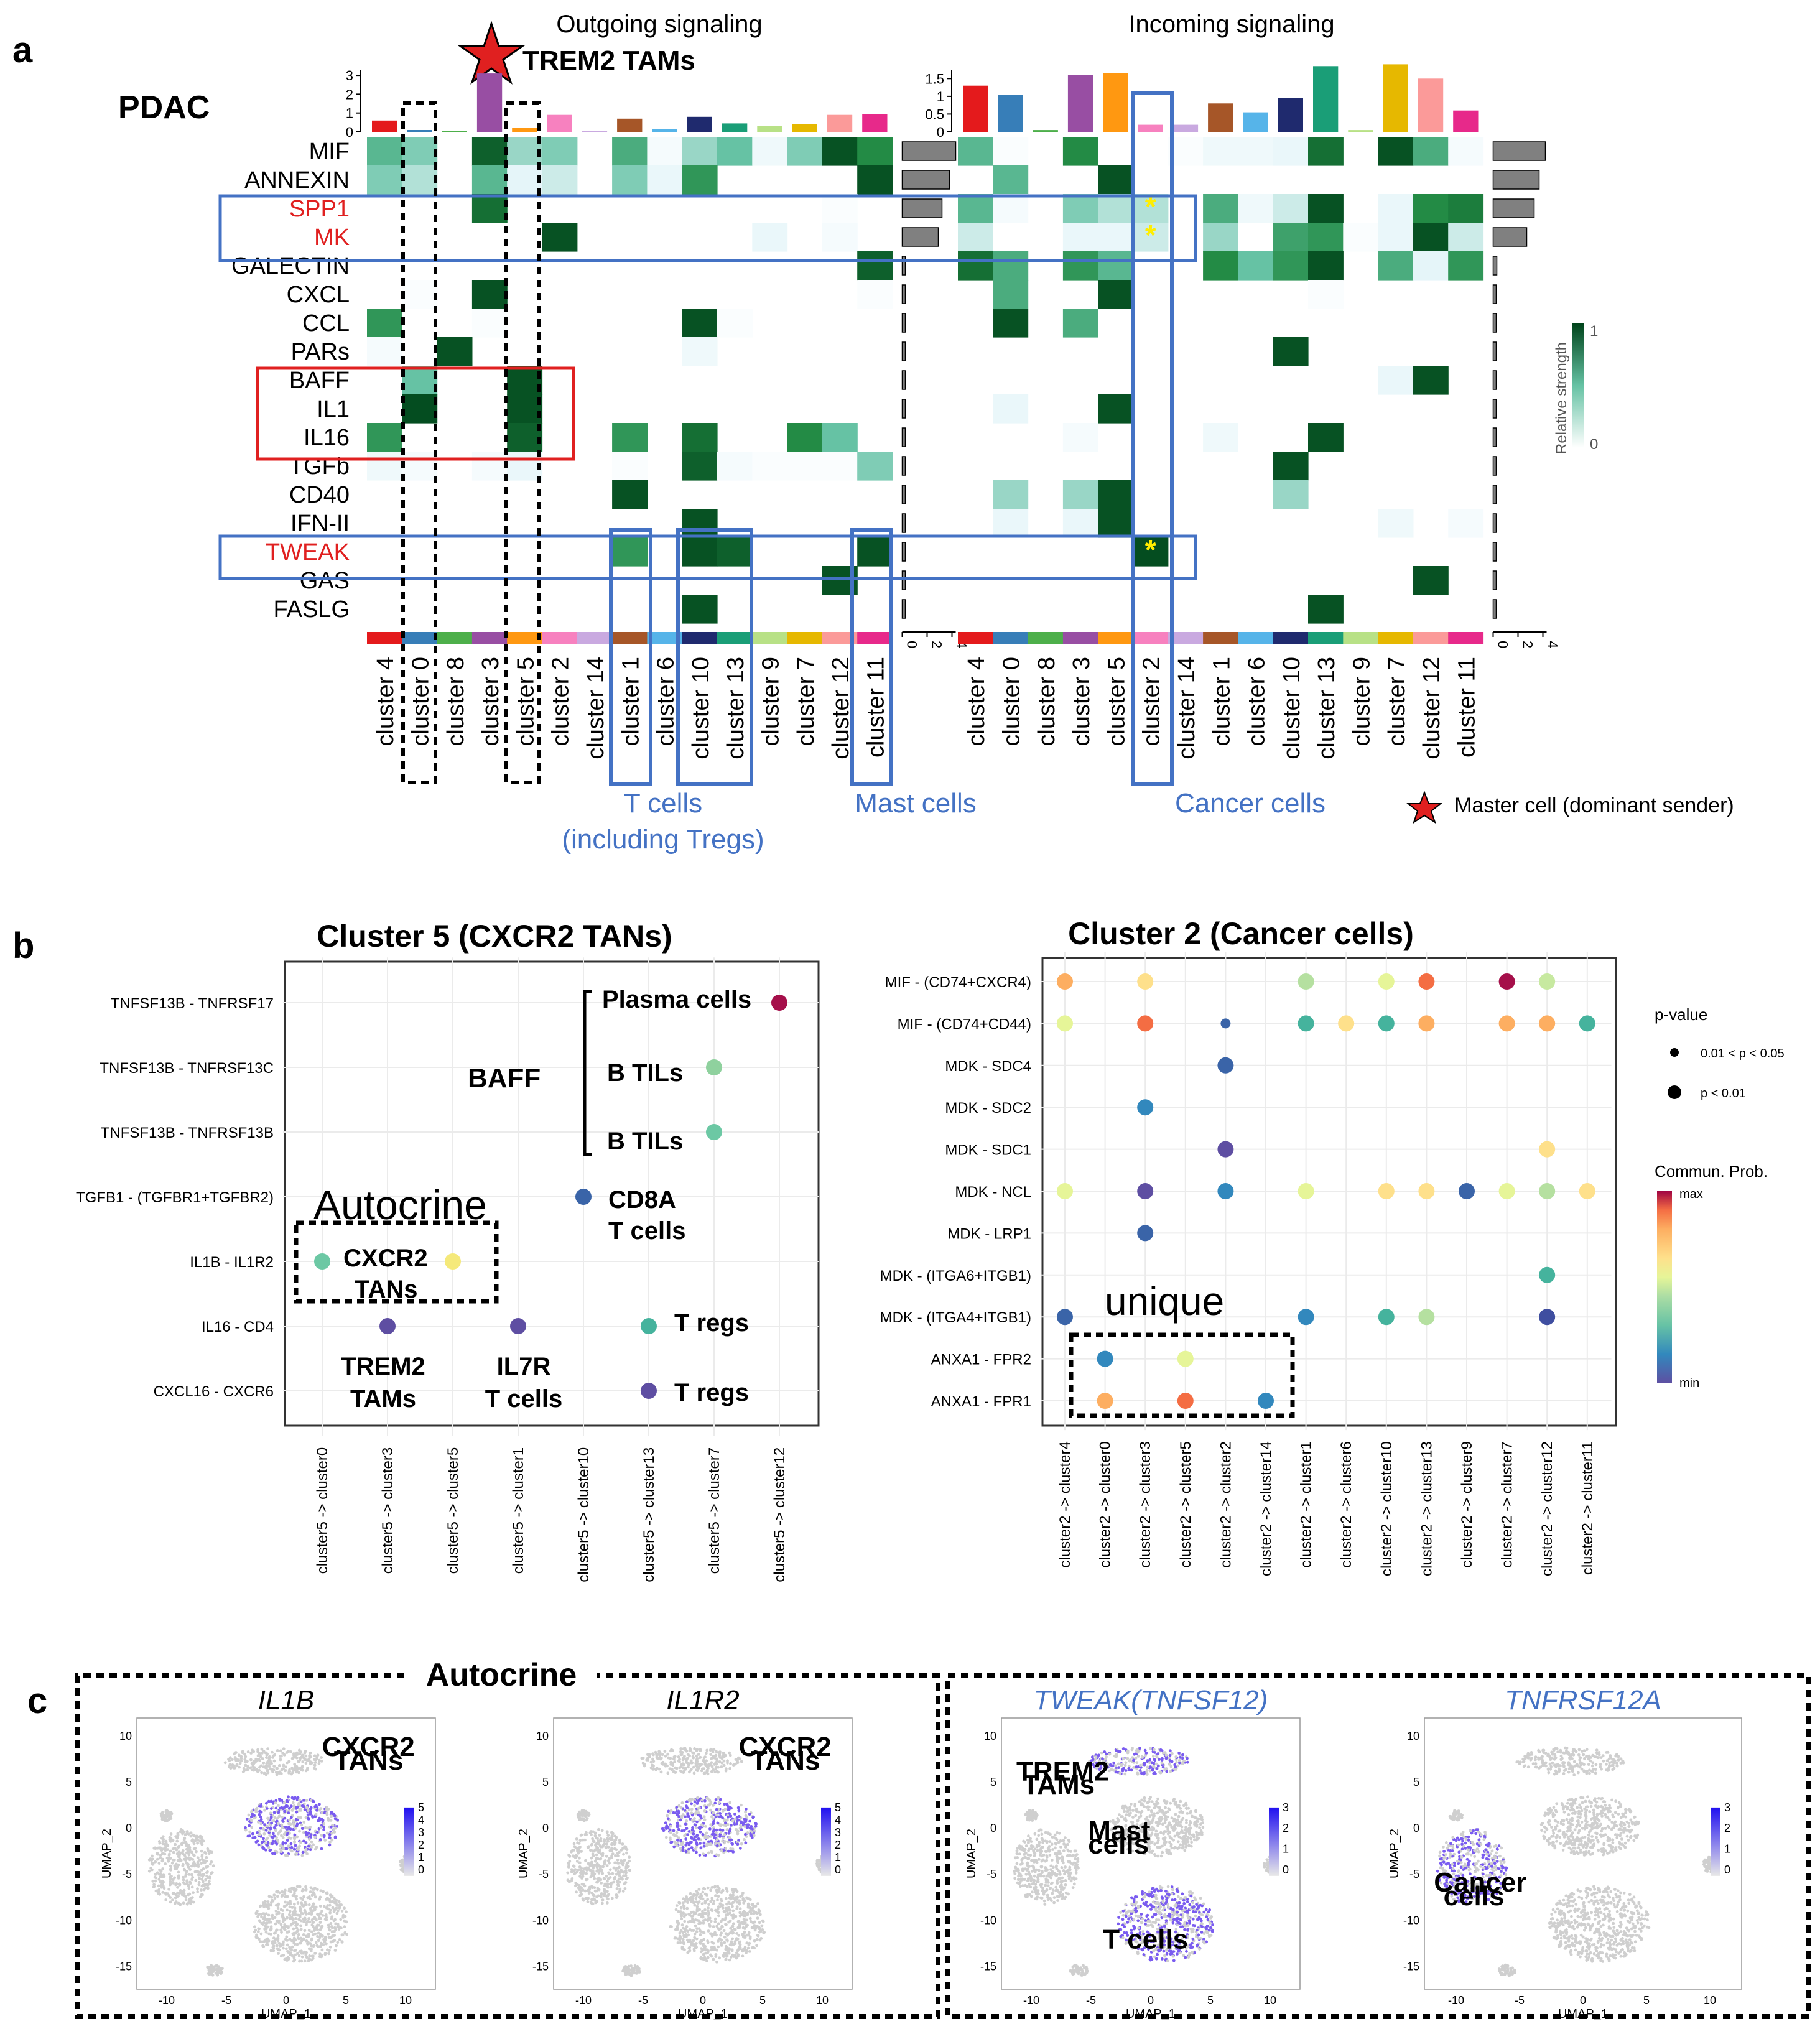 This screenshot has height=2029, width=1820. What do you see at coordinates (1576, 388) in the screenshot?
I see `relative-strength-legend: Relative strength 1 0` at bounding box center [1576, 388].